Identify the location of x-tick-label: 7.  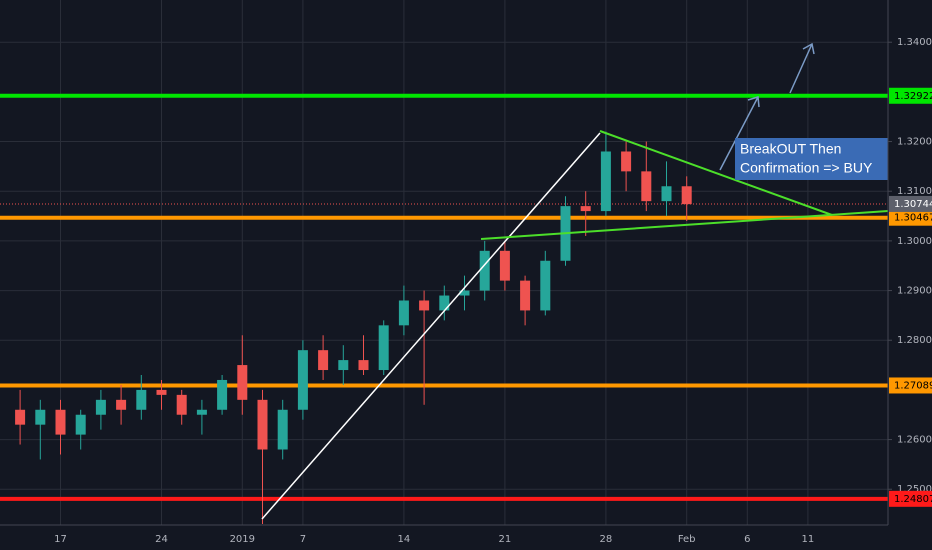
(303, 539).